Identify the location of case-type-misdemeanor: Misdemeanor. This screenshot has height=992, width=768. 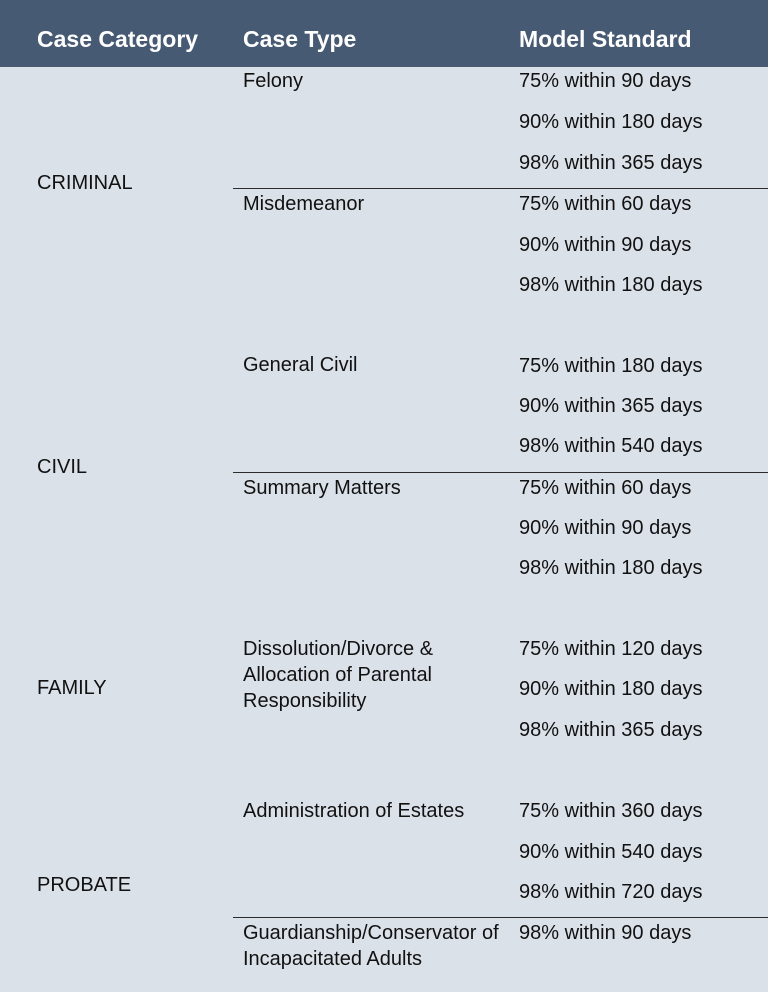
(304, 204).